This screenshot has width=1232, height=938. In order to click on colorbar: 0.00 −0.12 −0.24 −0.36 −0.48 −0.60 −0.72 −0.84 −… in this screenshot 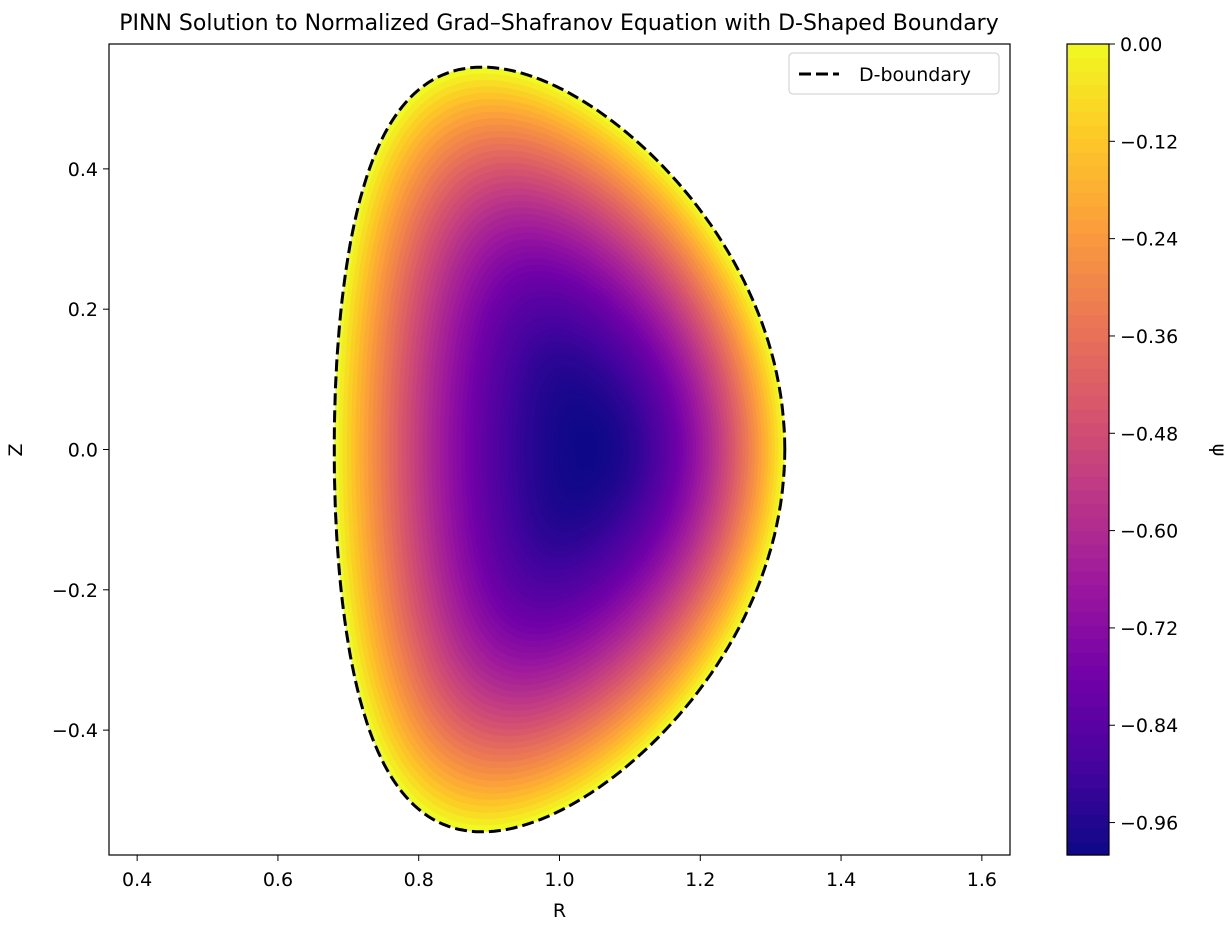, I will do `click(1148, 445)`.